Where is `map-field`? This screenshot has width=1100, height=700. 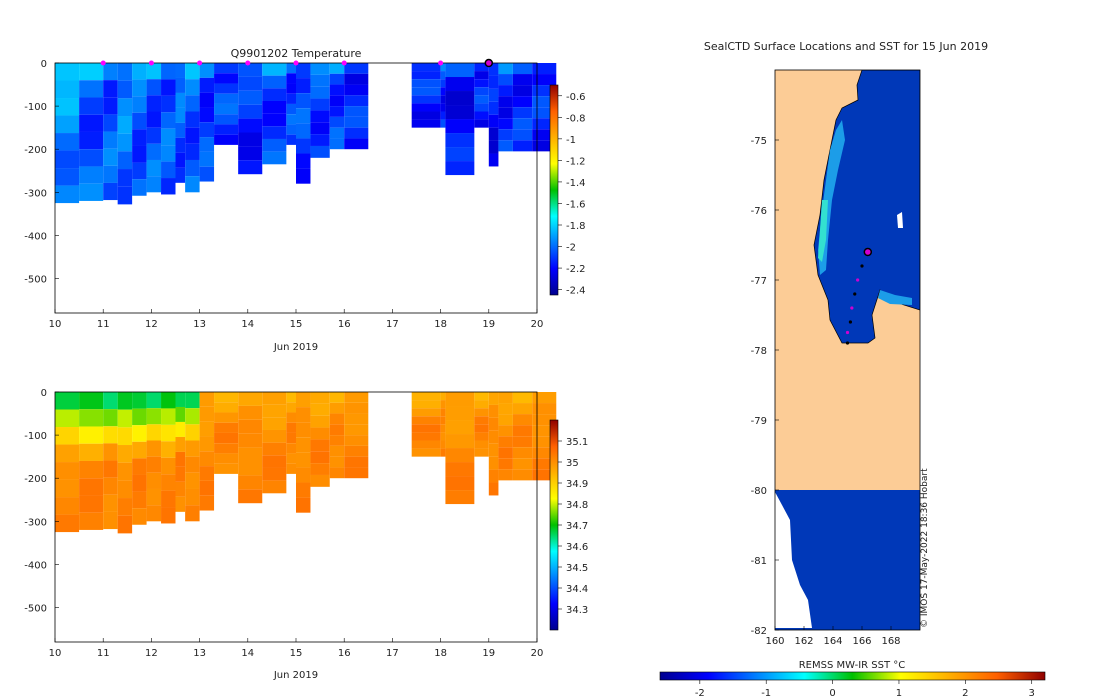 map-field is located at coordinates (847, 350).